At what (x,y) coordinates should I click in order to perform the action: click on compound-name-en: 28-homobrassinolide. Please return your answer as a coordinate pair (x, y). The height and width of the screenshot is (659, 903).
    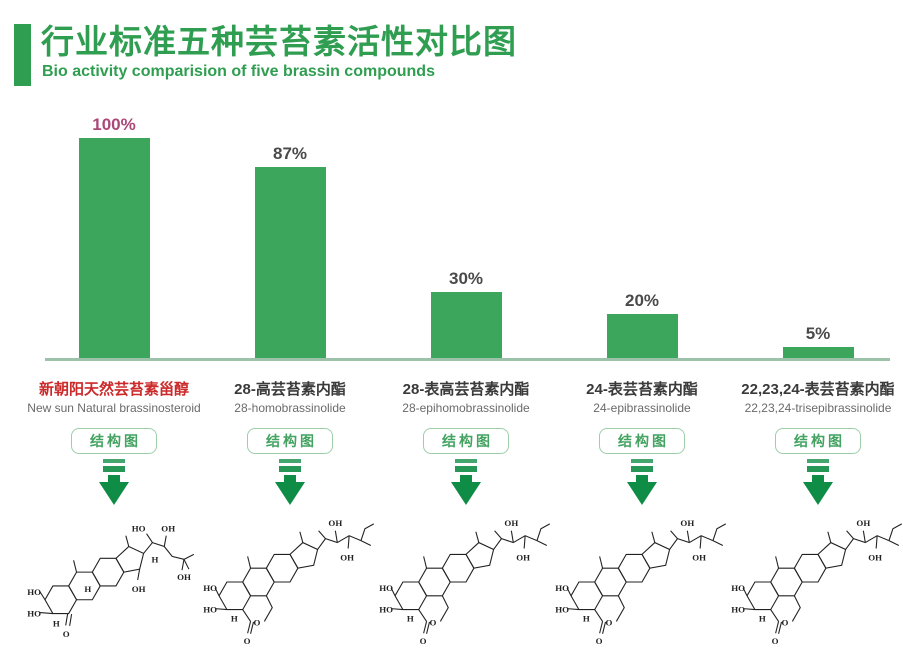
    Looking at the image, I should click on (290, 408).